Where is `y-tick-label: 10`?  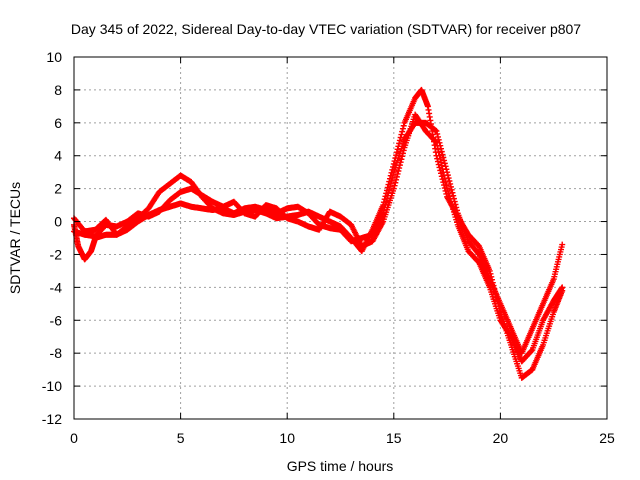 y-tick-label: 10 is located at coordinates (54, 57).